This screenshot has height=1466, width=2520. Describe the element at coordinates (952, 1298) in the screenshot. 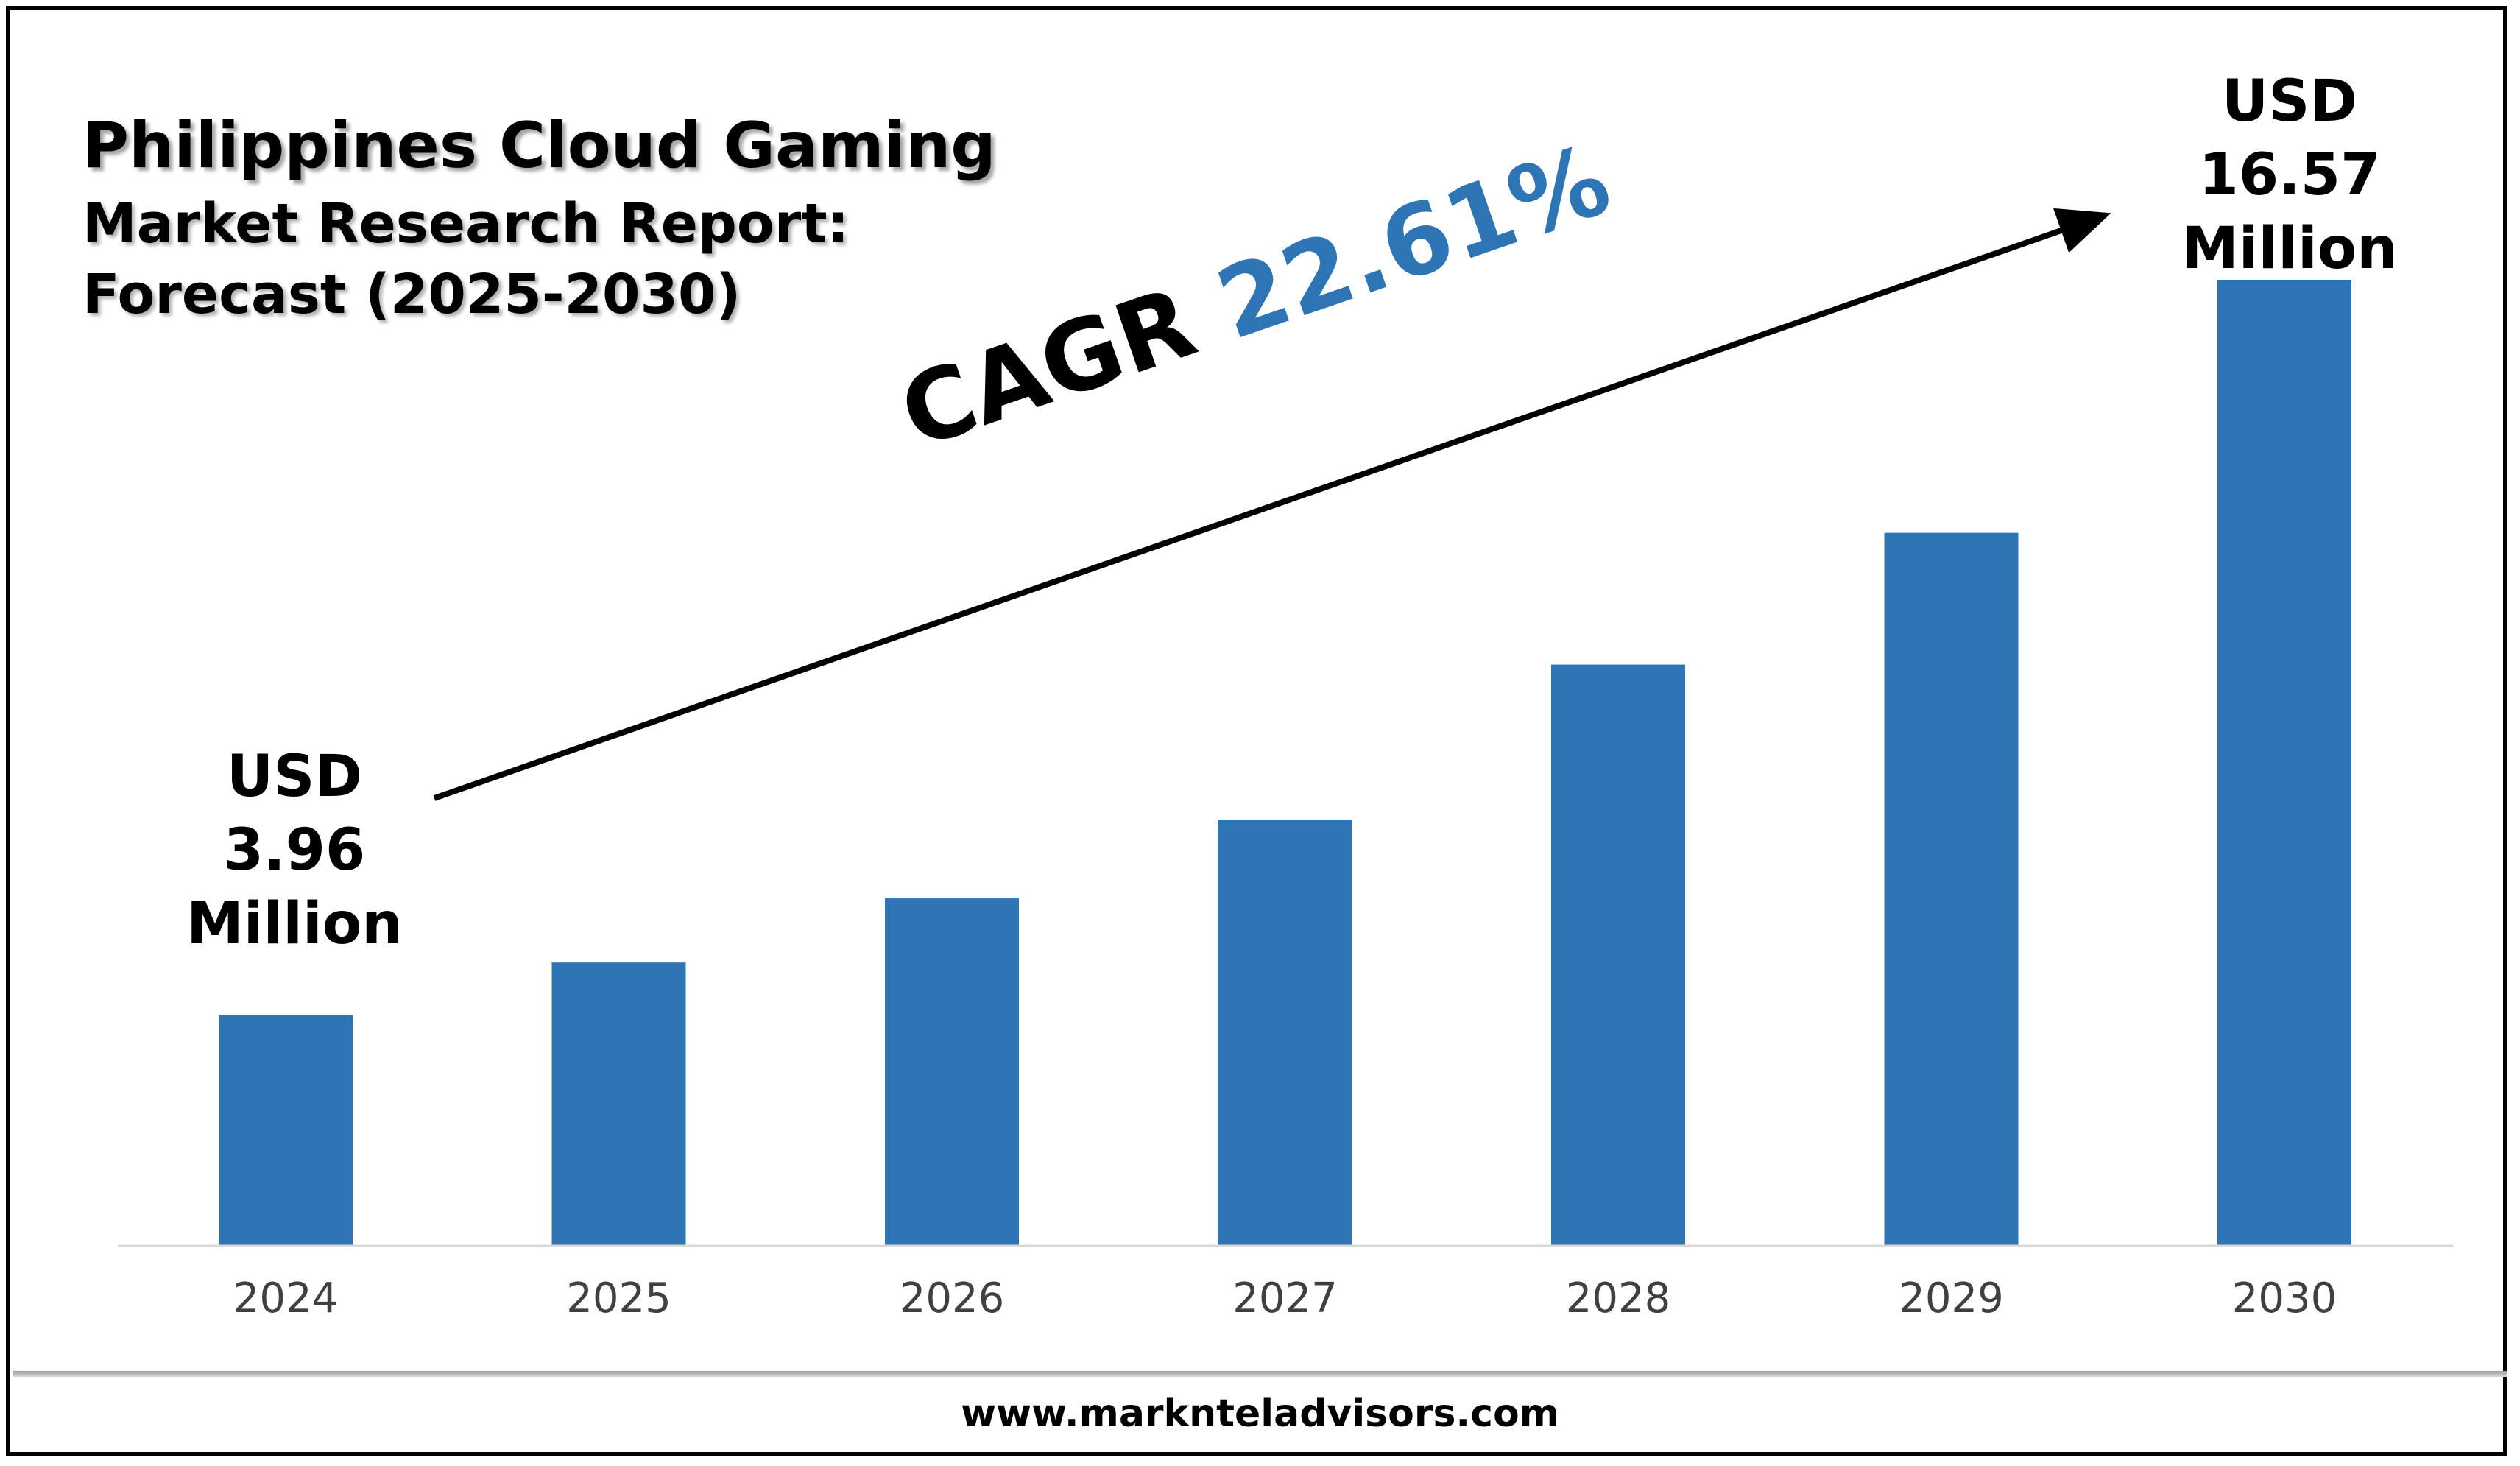

I see `x-tick-label-2026: 2026` at that location.